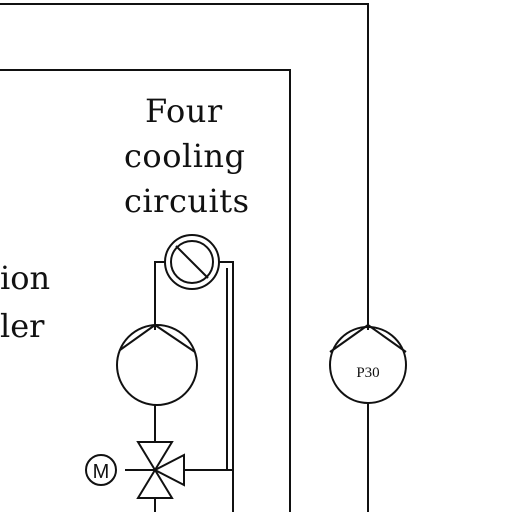 The image size is (512, 512). I want to click on title-line-1: Four, so click(184, 111).